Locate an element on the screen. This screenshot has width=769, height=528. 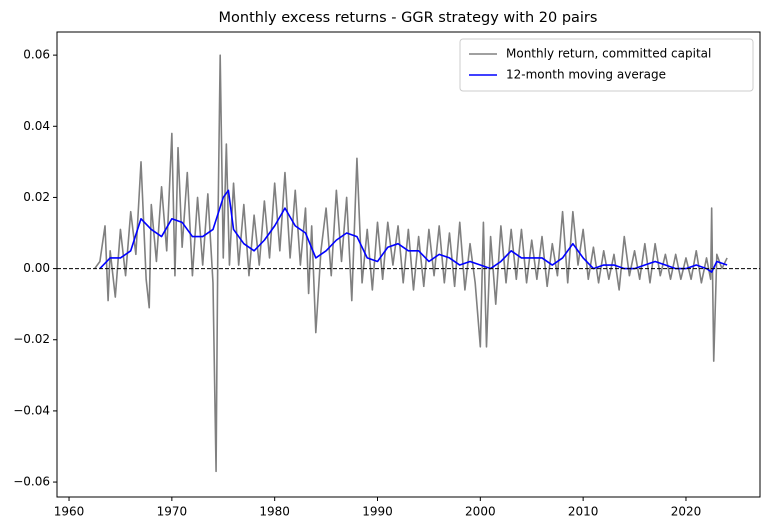
y-tick-label: −0.06 is located at coordinates (31, 482).